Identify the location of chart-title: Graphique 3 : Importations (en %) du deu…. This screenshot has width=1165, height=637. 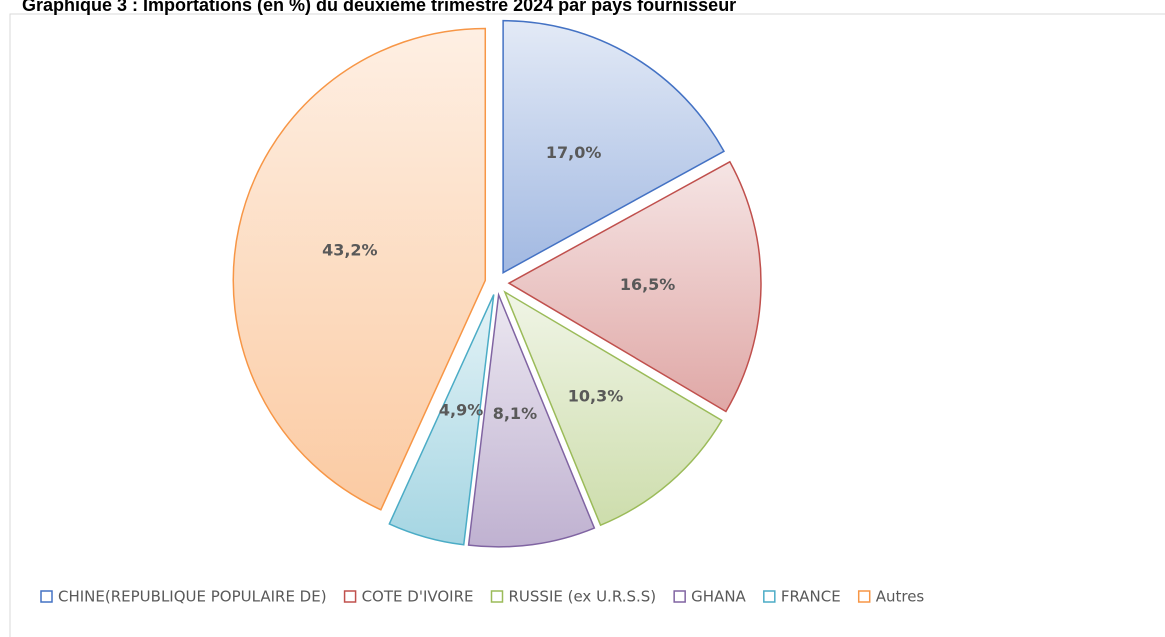
(379, 7).